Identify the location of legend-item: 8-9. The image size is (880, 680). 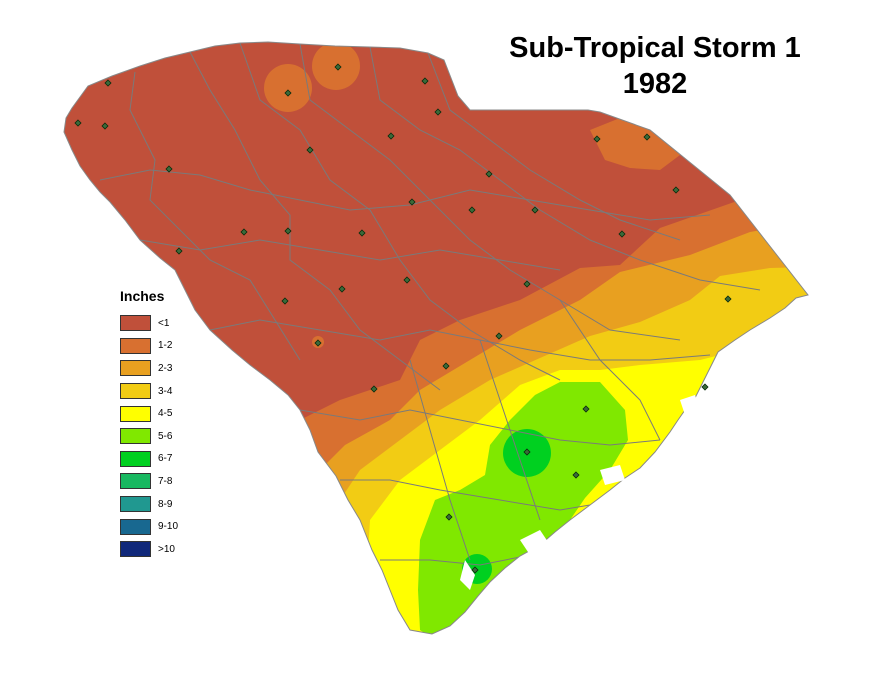
(180, 504).